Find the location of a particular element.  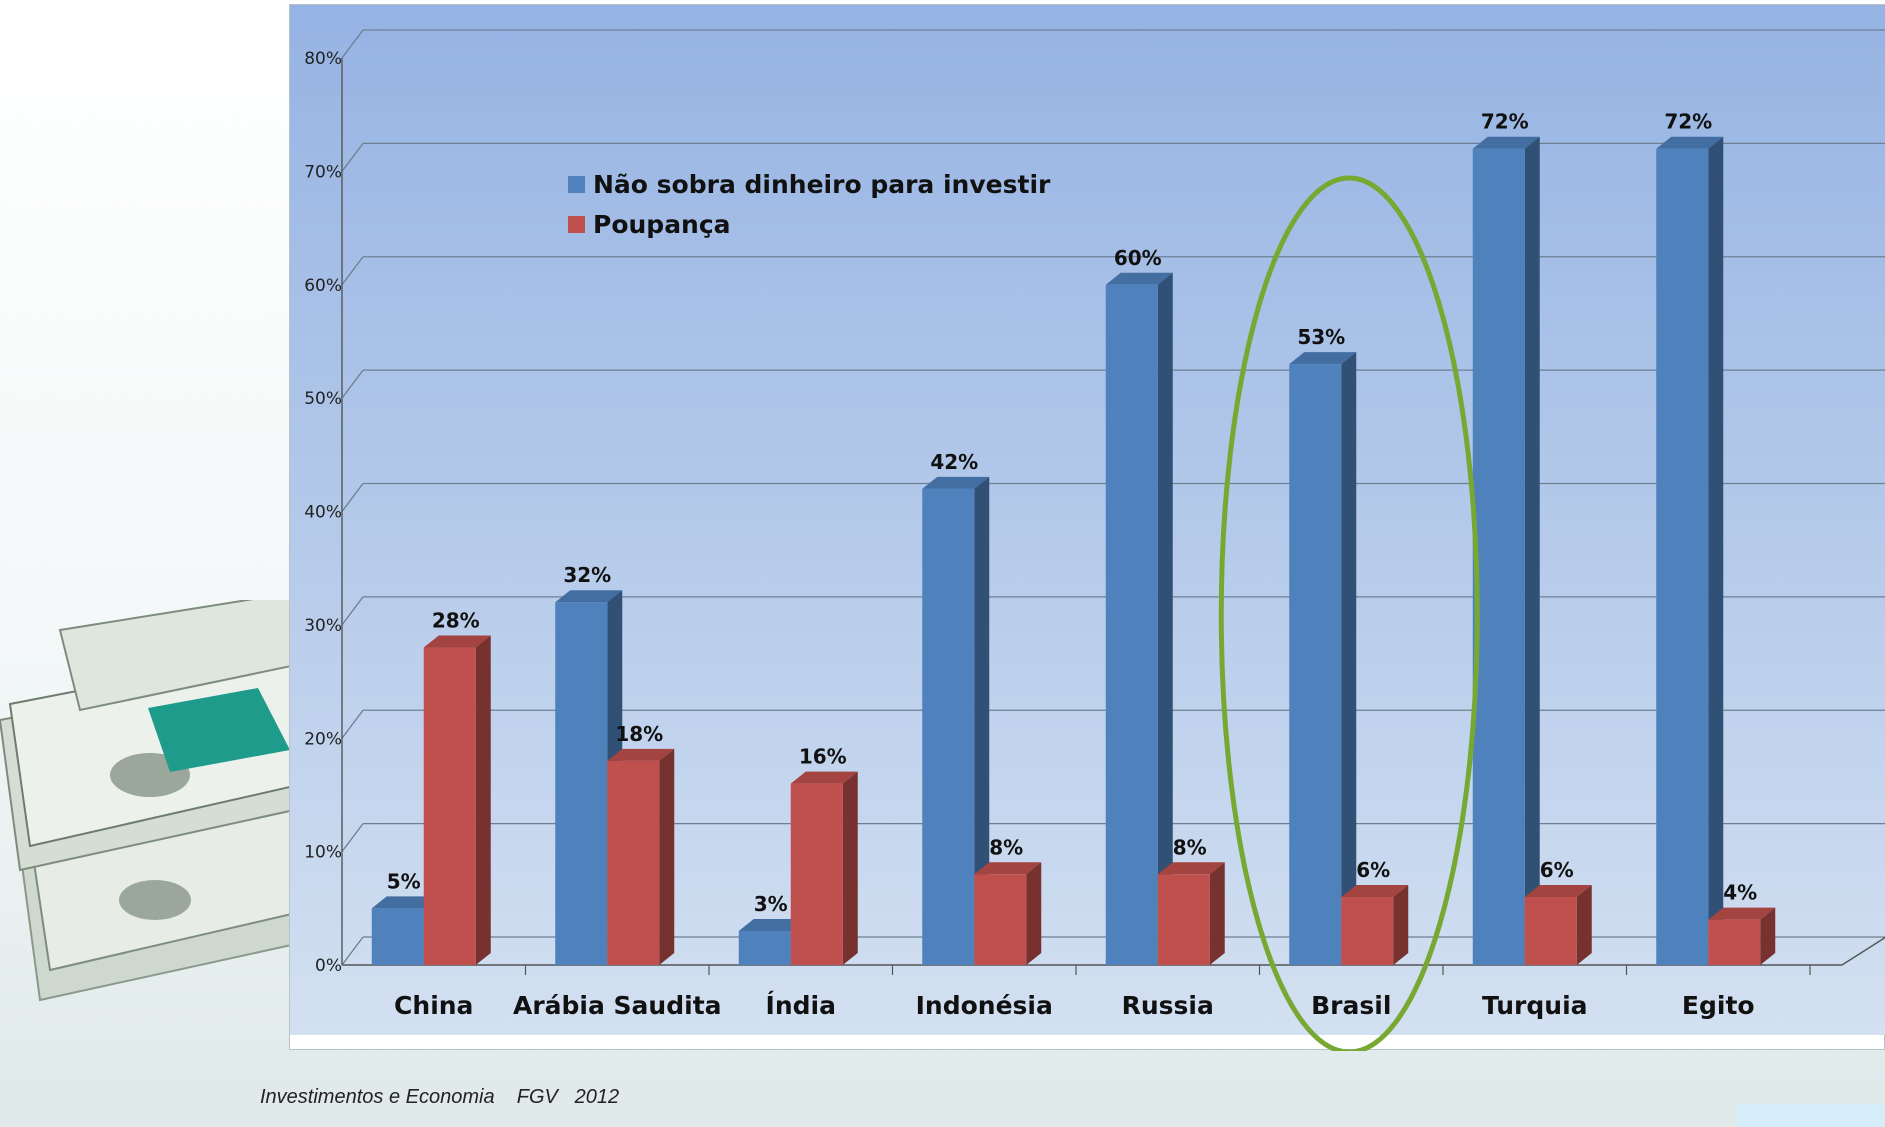

highlight-ellipse is located at coordinates (1349, 613).